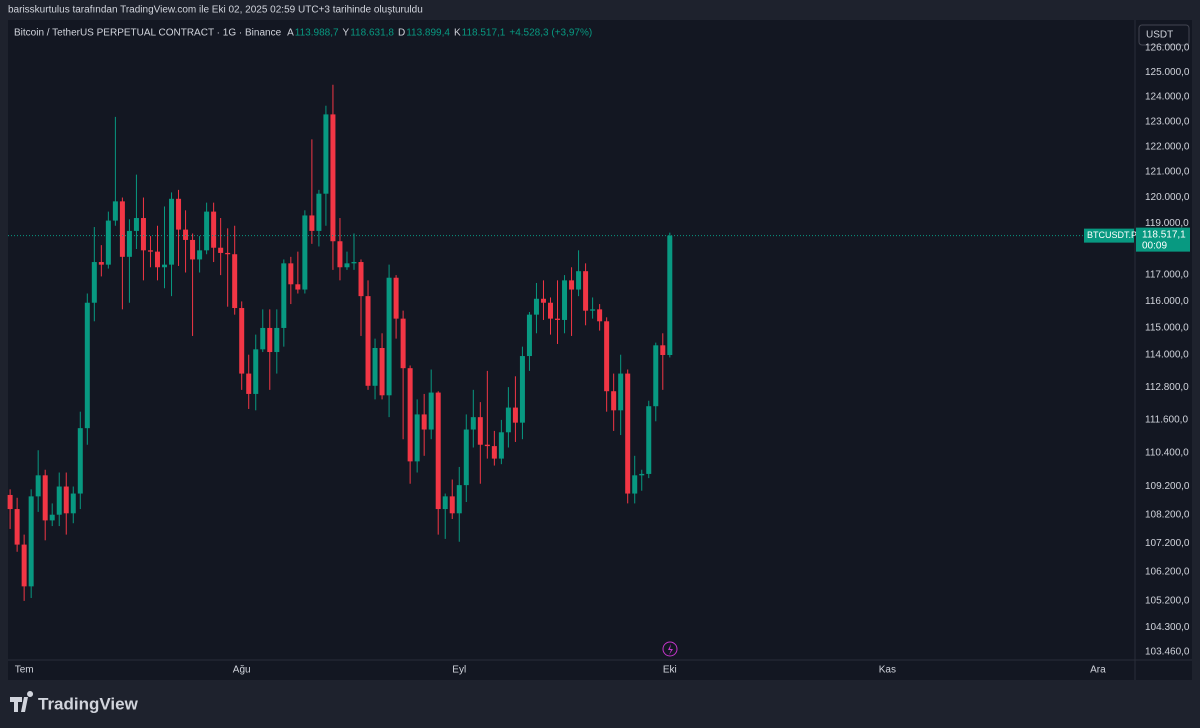  Describe the element at coordinates (372, 33) in the screenshot. I see `legend-value: 118.631,8` at that location.